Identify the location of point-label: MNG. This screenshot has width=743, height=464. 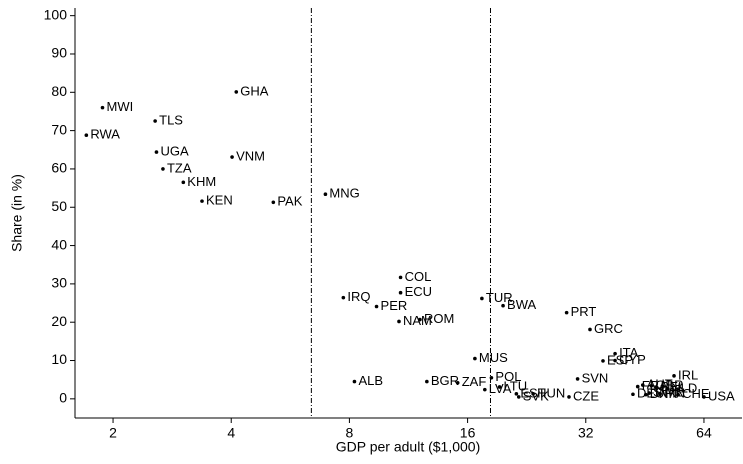
(344, 193).